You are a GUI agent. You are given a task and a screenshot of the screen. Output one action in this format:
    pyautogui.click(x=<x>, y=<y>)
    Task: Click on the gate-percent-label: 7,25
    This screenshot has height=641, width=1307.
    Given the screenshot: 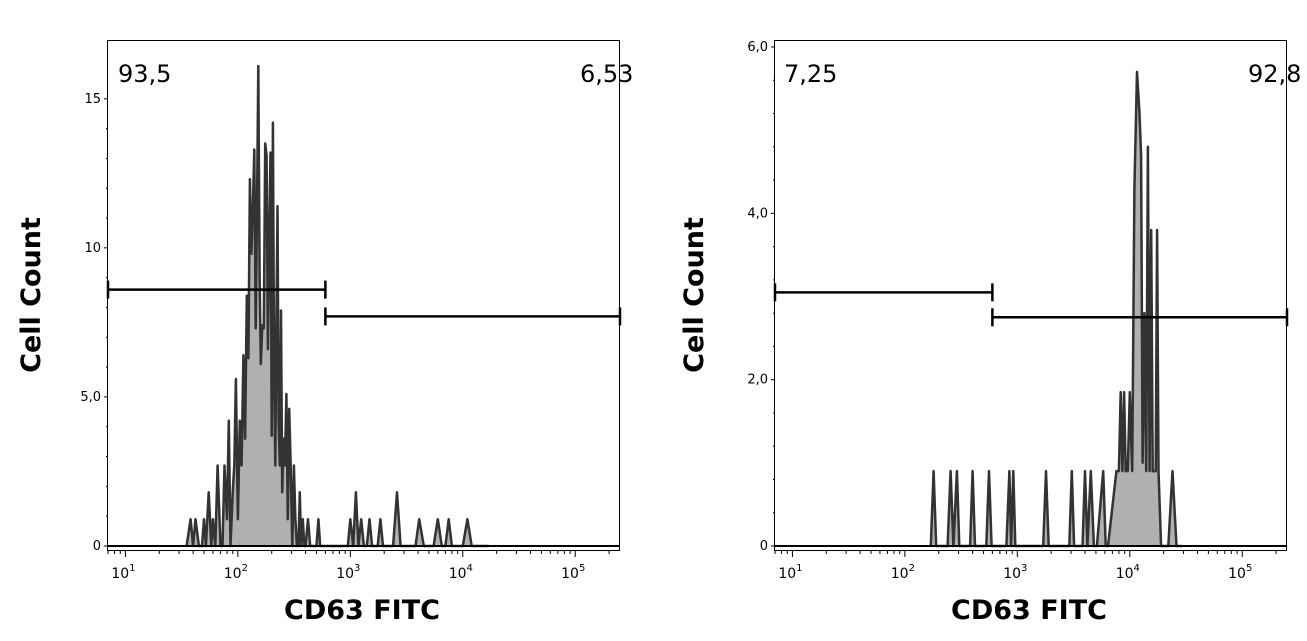 What is the action you would take?
    pyautogui.click(x=810, y=74)
    